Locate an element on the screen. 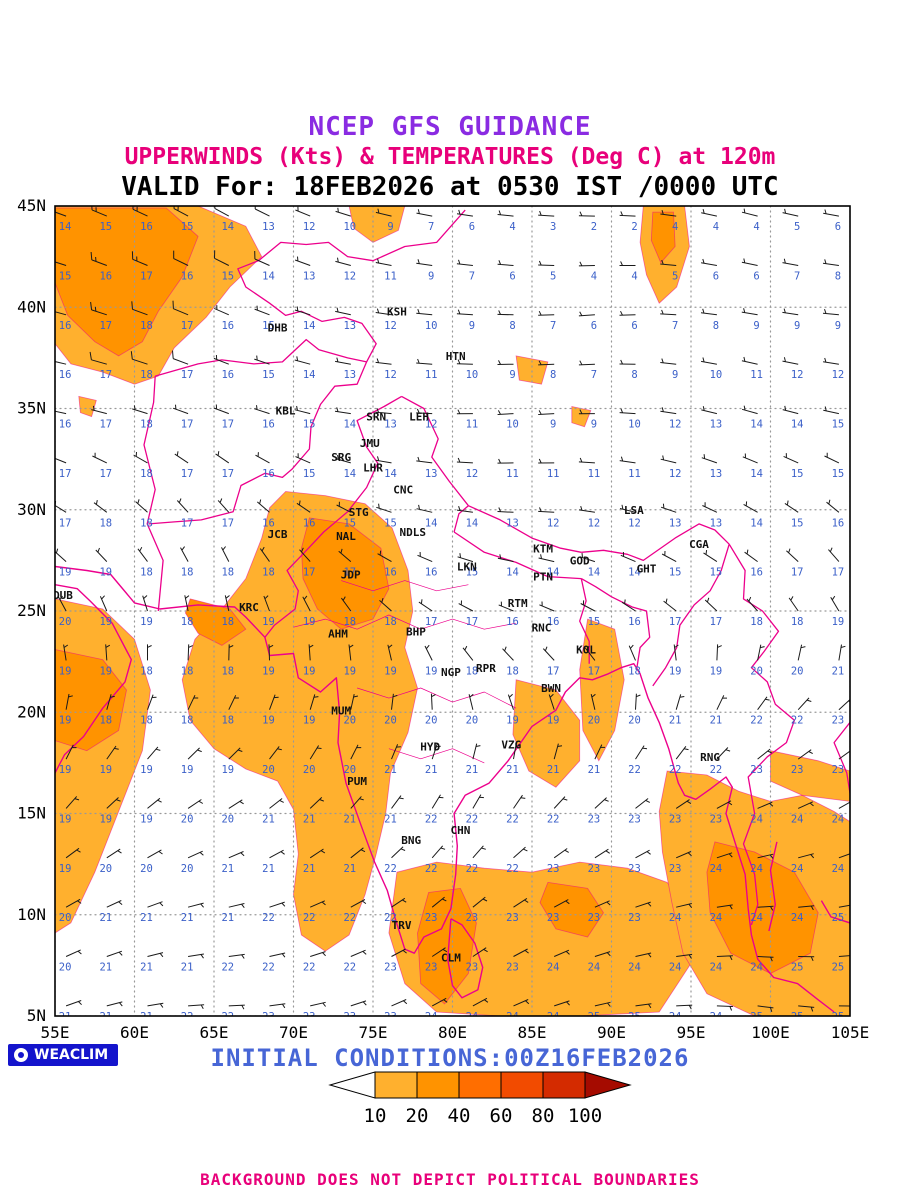 Image resolution: width=900 pixels, height=1200 pixels. city-label: CGA is located at coordinates (699, 544).